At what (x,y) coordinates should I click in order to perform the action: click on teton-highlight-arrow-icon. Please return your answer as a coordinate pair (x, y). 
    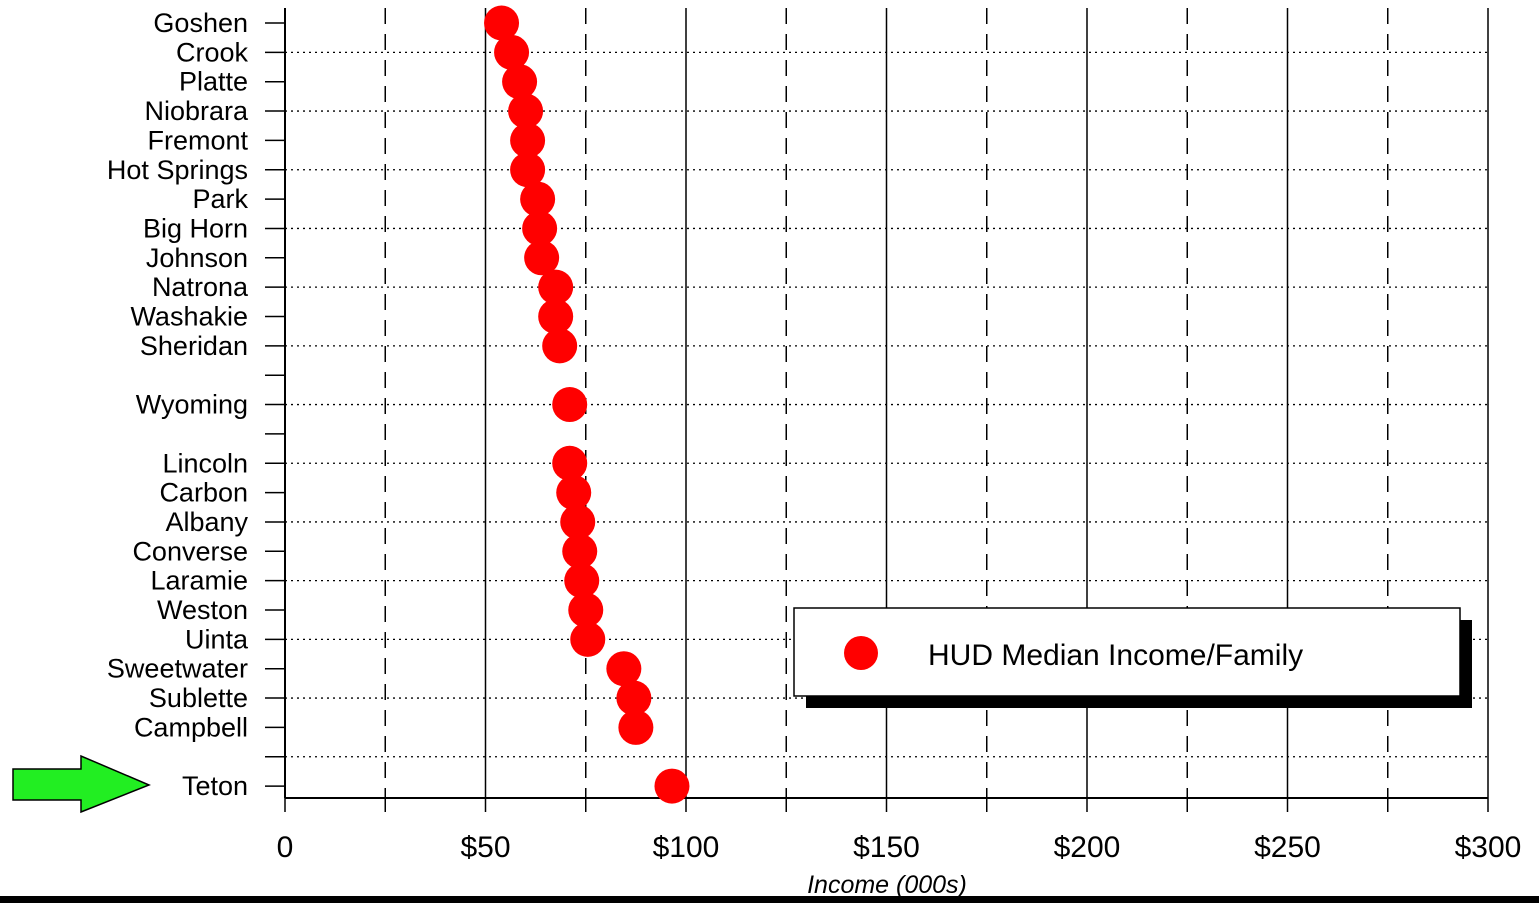
    Looking at the image, I should click on (81, 784).